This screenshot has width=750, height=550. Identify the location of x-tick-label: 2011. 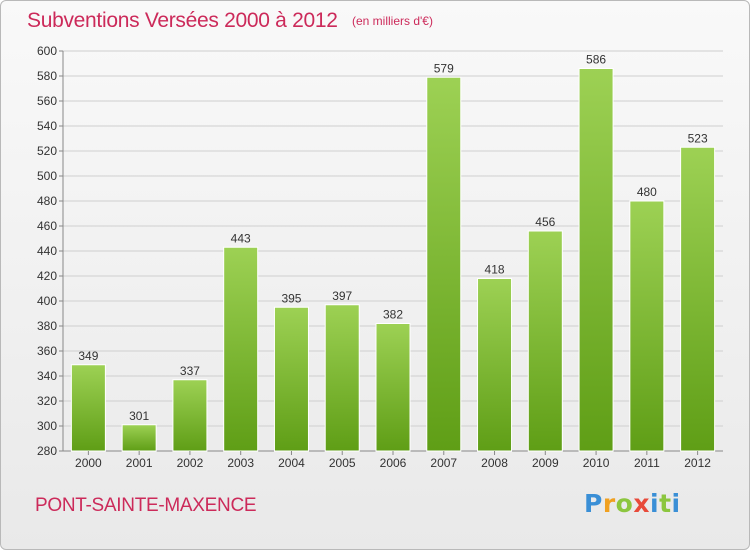
(647, 463).